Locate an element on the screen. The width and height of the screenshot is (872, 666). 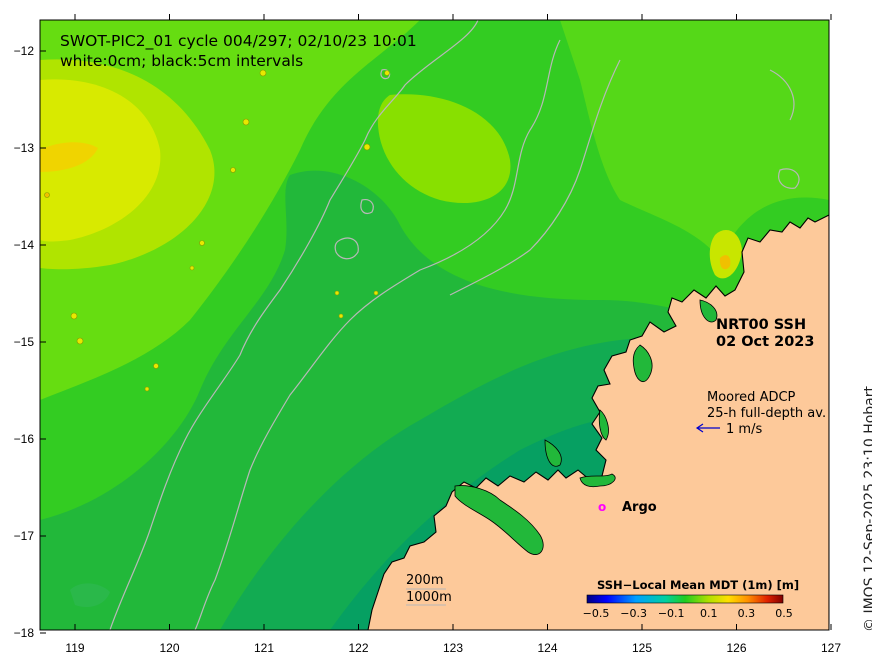
adcp-label-line1: Moored ADCP is located at coordinates (751, 397).